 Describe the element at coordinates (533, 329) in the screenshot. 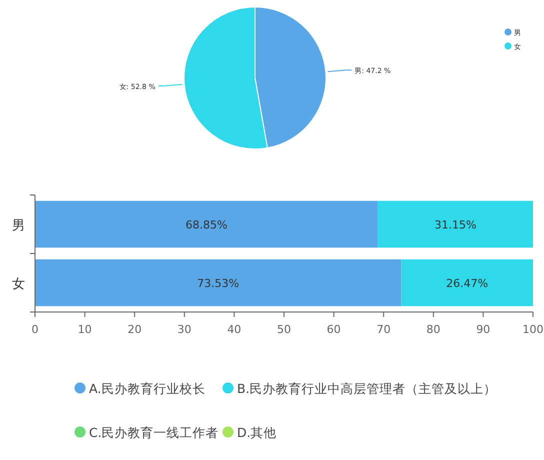

I see `x-tick-label: 100` at that location.